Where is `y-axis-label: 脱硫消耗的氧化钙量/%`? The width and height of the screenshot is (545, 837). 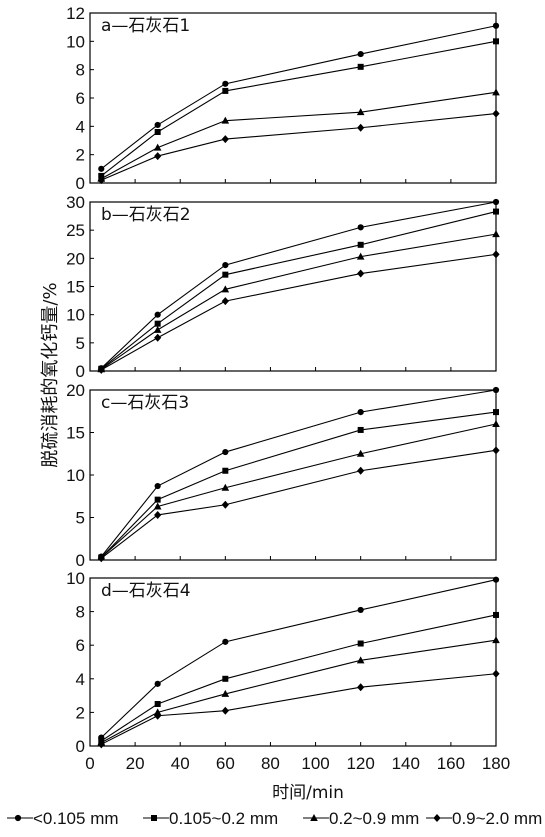
y-axis-label: 脱硫消耗的氧化钙量/% is located at coordinates (50, 374).